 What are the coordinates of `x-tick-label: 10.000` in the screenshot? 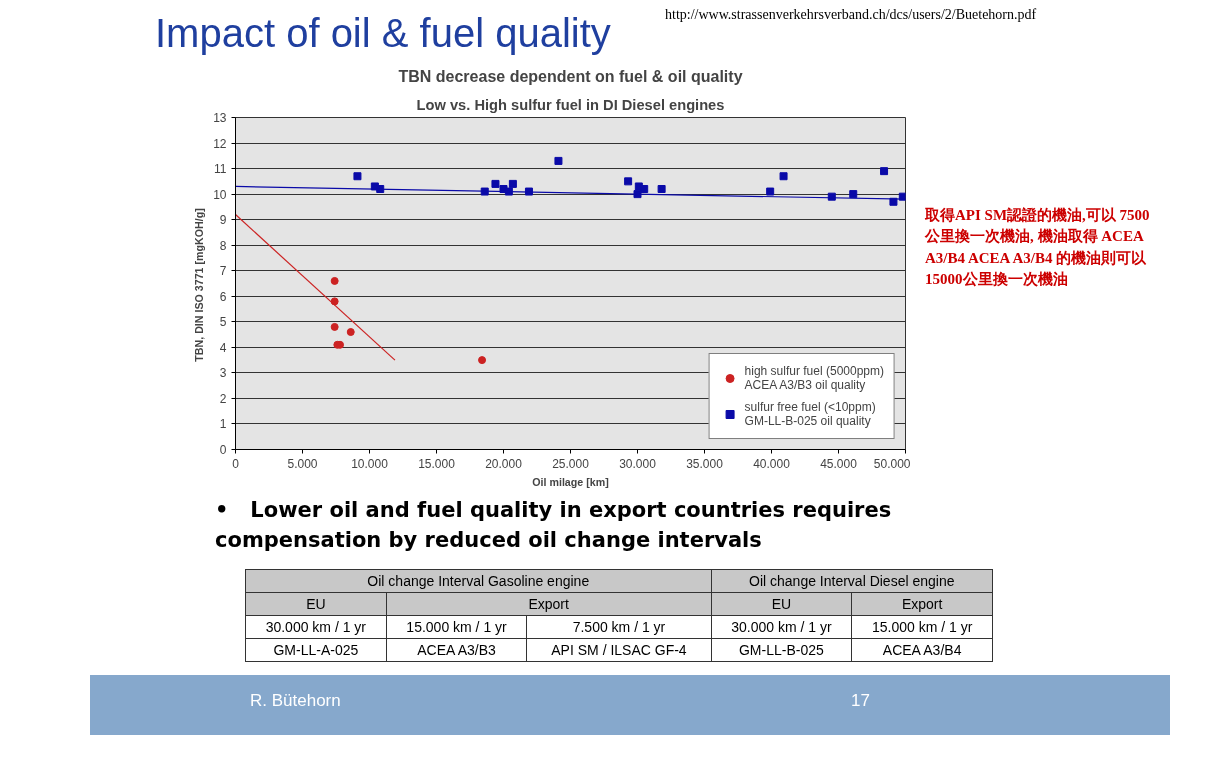 It's located at (370, 463).